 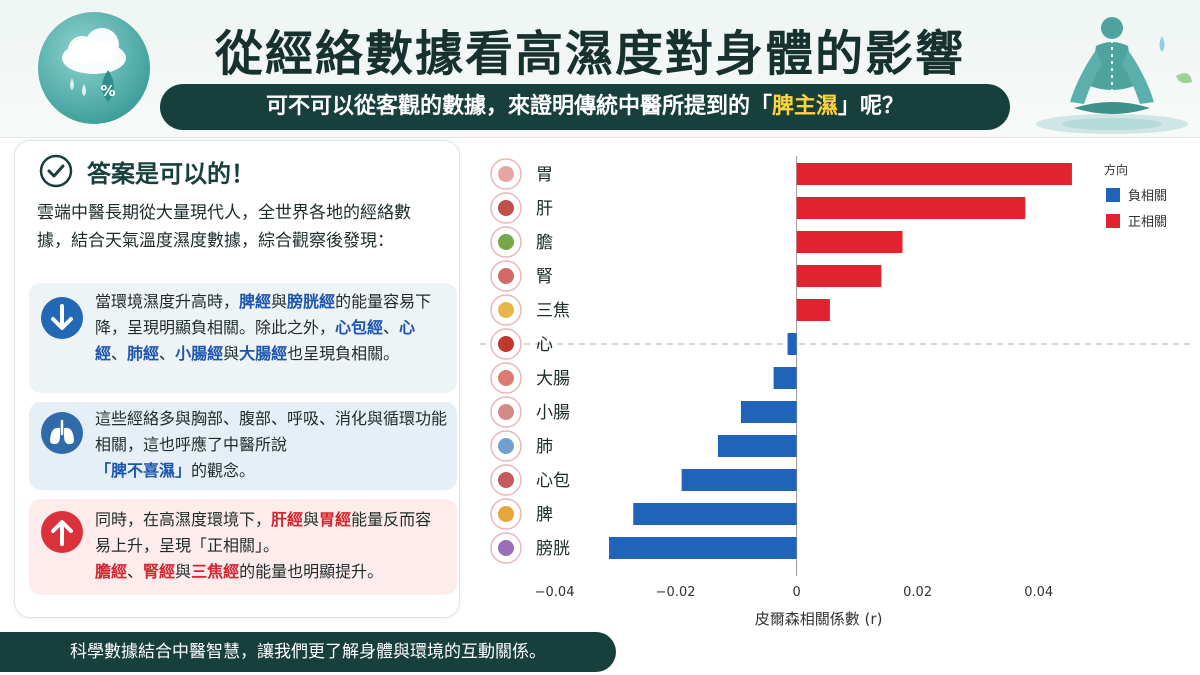 I want to click on x-tick-label-4: 0.04, so click(x=1038, y=592).